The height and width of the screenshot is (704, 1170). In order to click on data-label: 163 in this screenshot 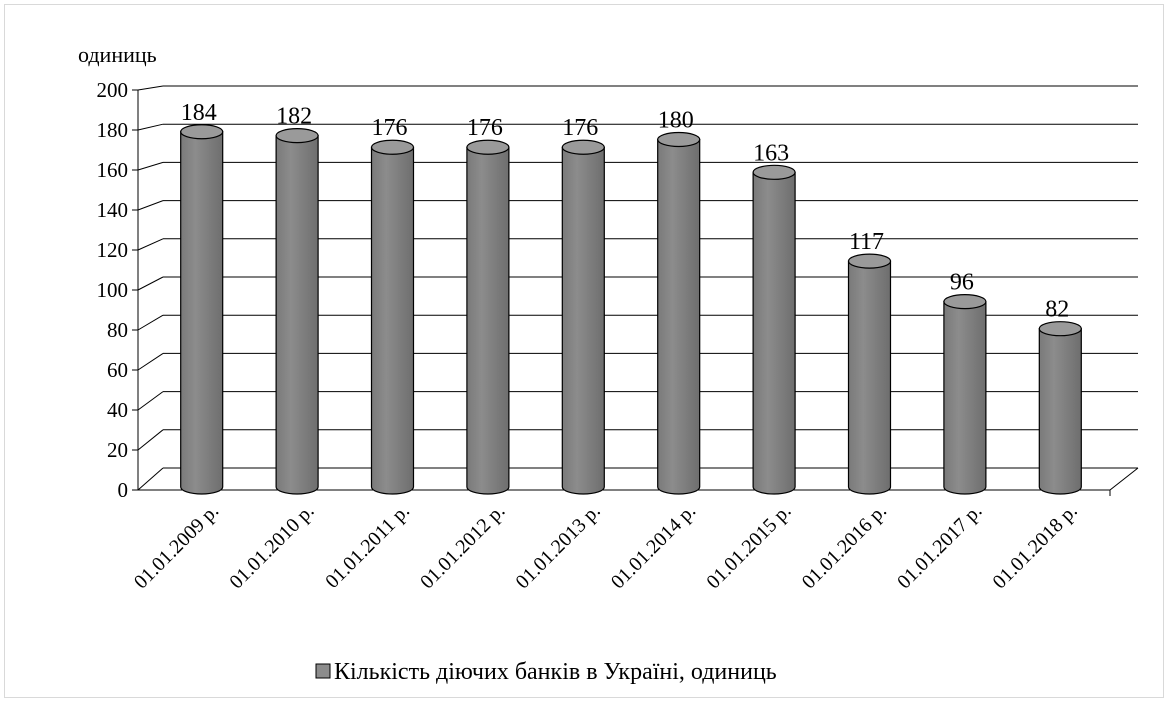, I will do `click(771, 153)`.